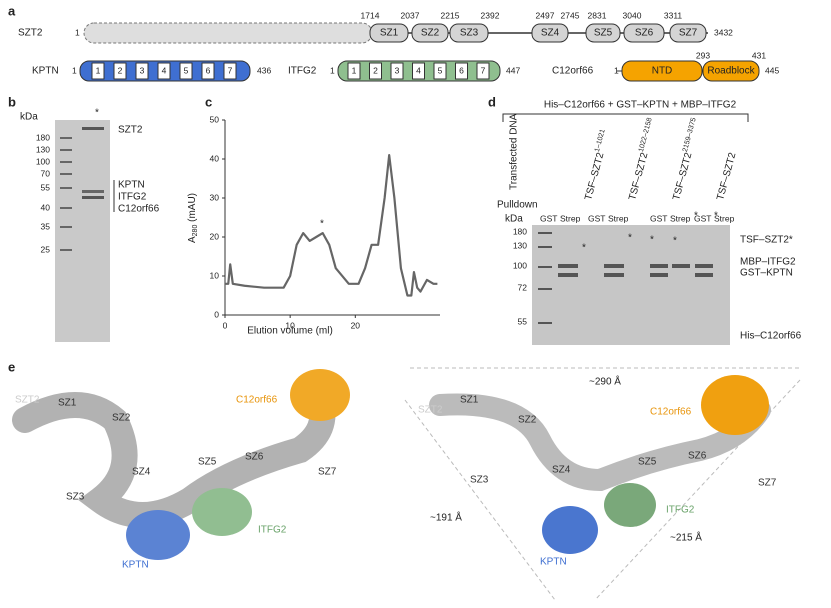 The width and height of the screenshot is (831, 608). What do you see at coordinates (600, 140) in the screenshot?
I see `lane-range: 1–1021` at bounding box center [600, 140].